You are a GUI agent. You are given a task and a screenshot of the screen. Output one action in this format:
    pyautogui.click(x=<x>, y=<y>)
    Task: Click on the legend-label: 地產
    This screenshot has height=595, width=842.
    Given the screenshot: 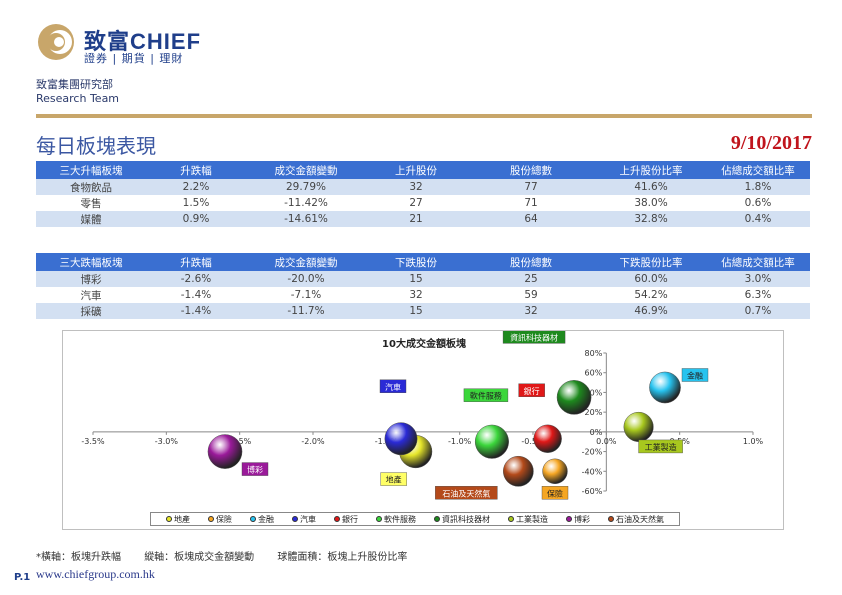 What is the action you would take?
    pyautogui.click(x=182, y=519)
    